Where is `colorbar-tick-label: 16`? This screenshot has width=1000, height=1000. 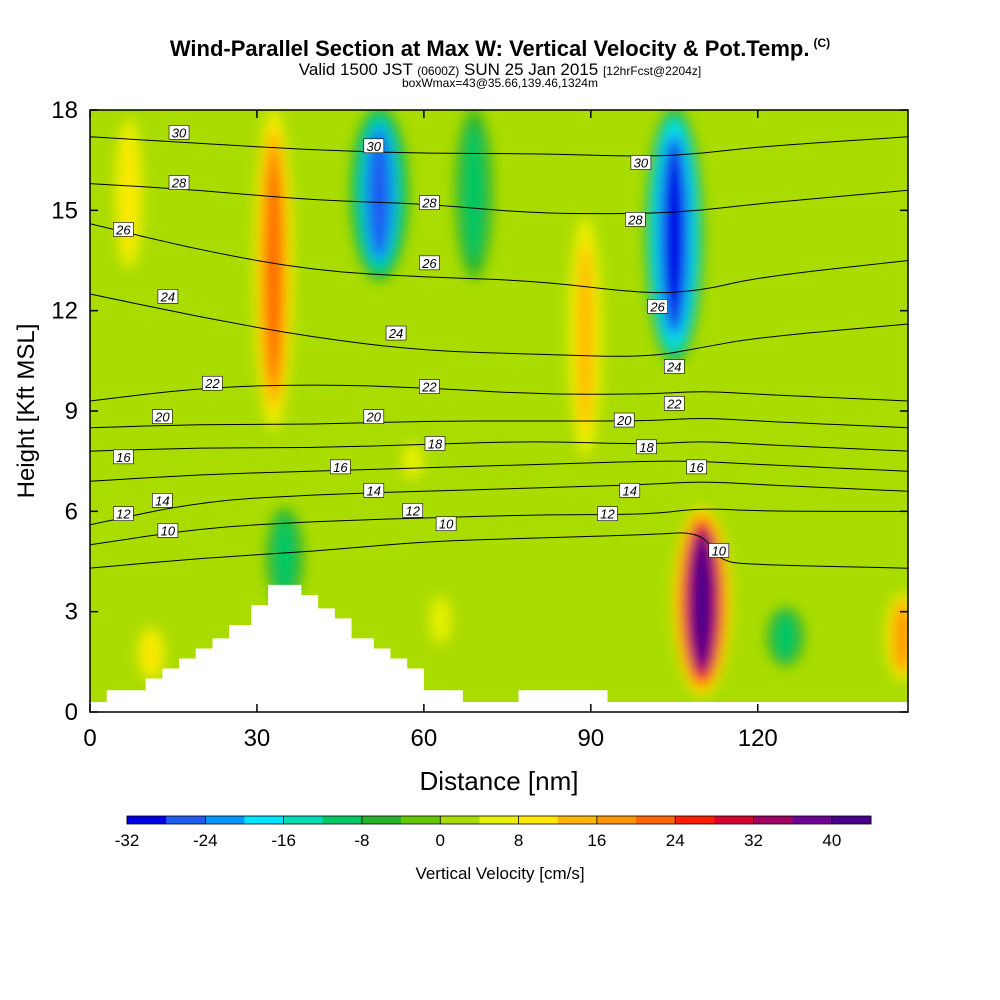
colorbar-tick-label: 16 is located at coordinates (596, 840).